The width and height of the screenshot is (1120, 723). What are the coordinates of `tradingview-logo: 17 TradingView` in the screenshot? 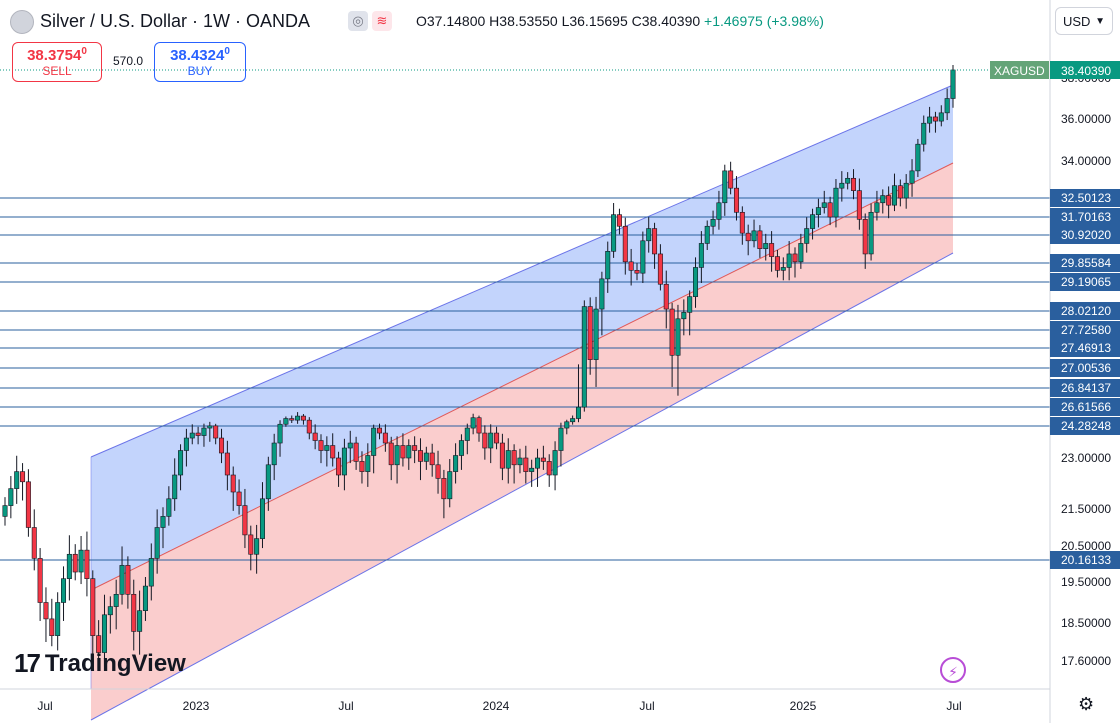 It's located at (100, 663).